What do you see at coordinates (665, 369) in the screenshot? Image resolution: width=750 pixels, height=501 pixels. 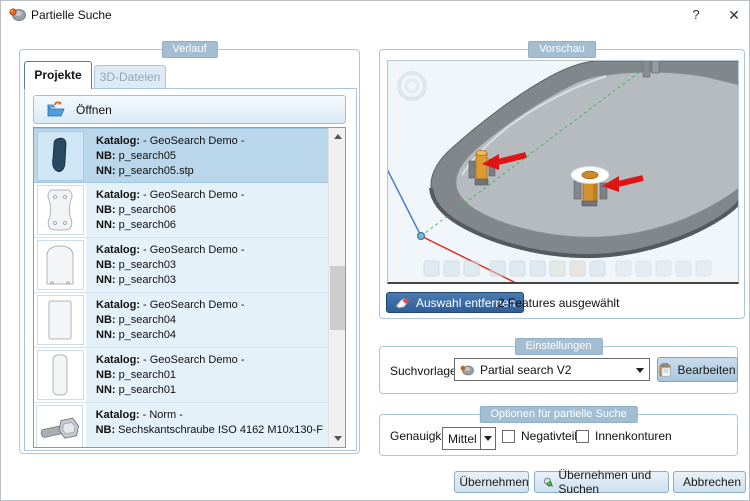 I see `clipboard-edit-icon` at bounding box center [665, 369].